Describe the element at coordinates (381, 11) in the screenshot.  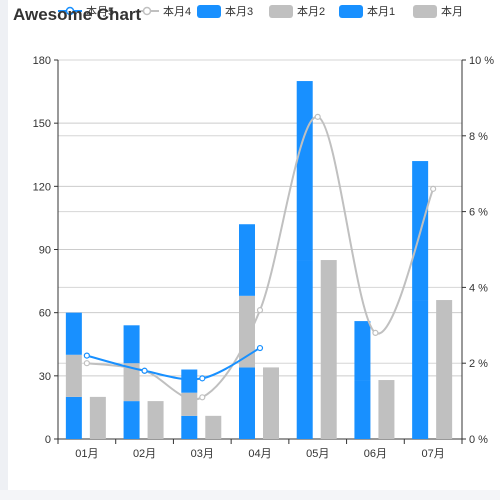
I see `legend-label: 本月1` at that location.